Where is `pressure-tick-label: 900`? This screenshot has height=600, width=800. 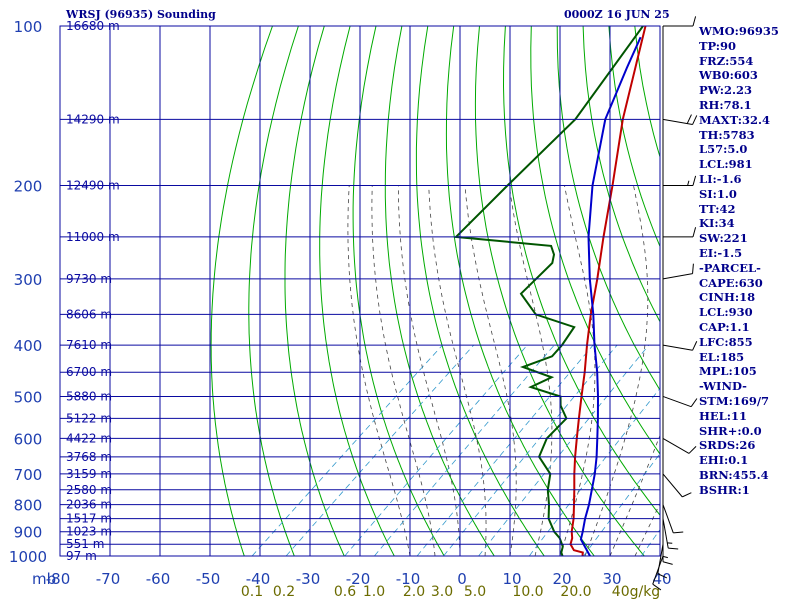 pressure-tick-label: 900 is located at coordinates (28, 533).